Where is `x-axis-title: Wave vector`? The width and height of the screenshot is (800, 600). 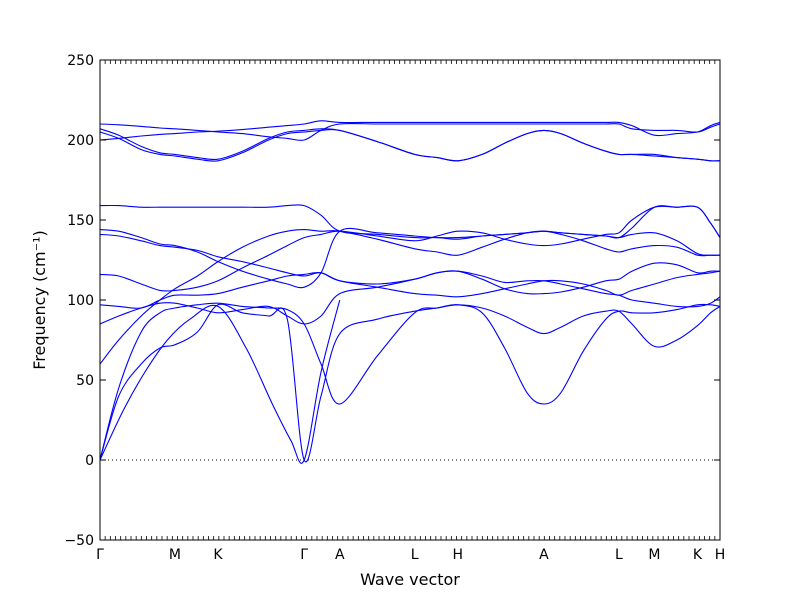
x-axis-title: Wave vector is located at coordinates (410, 579).